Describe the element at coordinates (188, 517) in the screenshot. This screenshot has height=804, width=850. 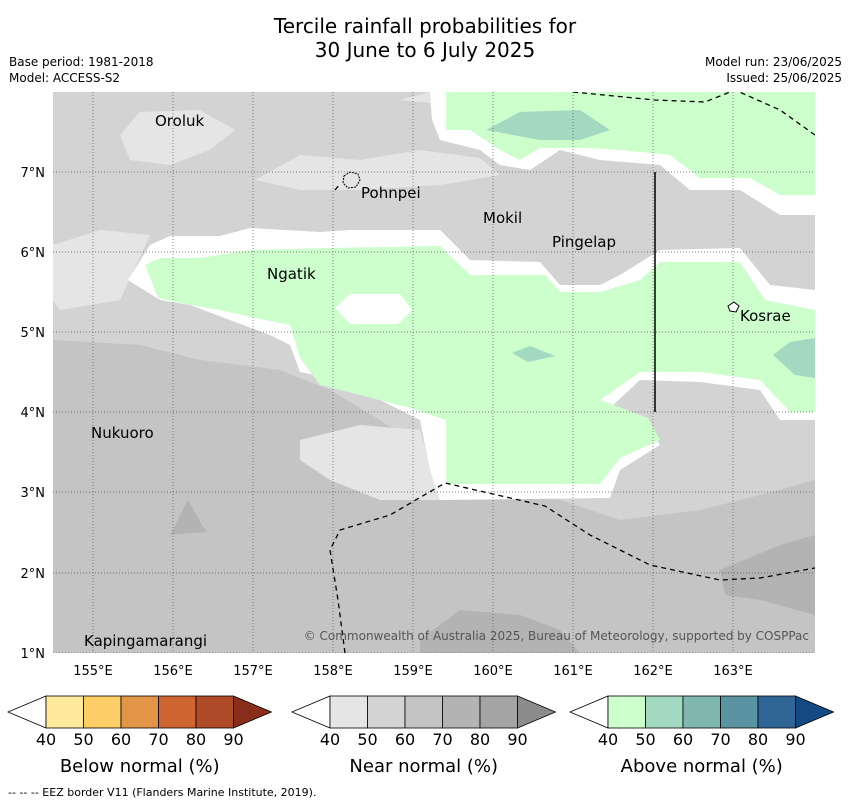
I see `near-normal-70-patch` at that location.